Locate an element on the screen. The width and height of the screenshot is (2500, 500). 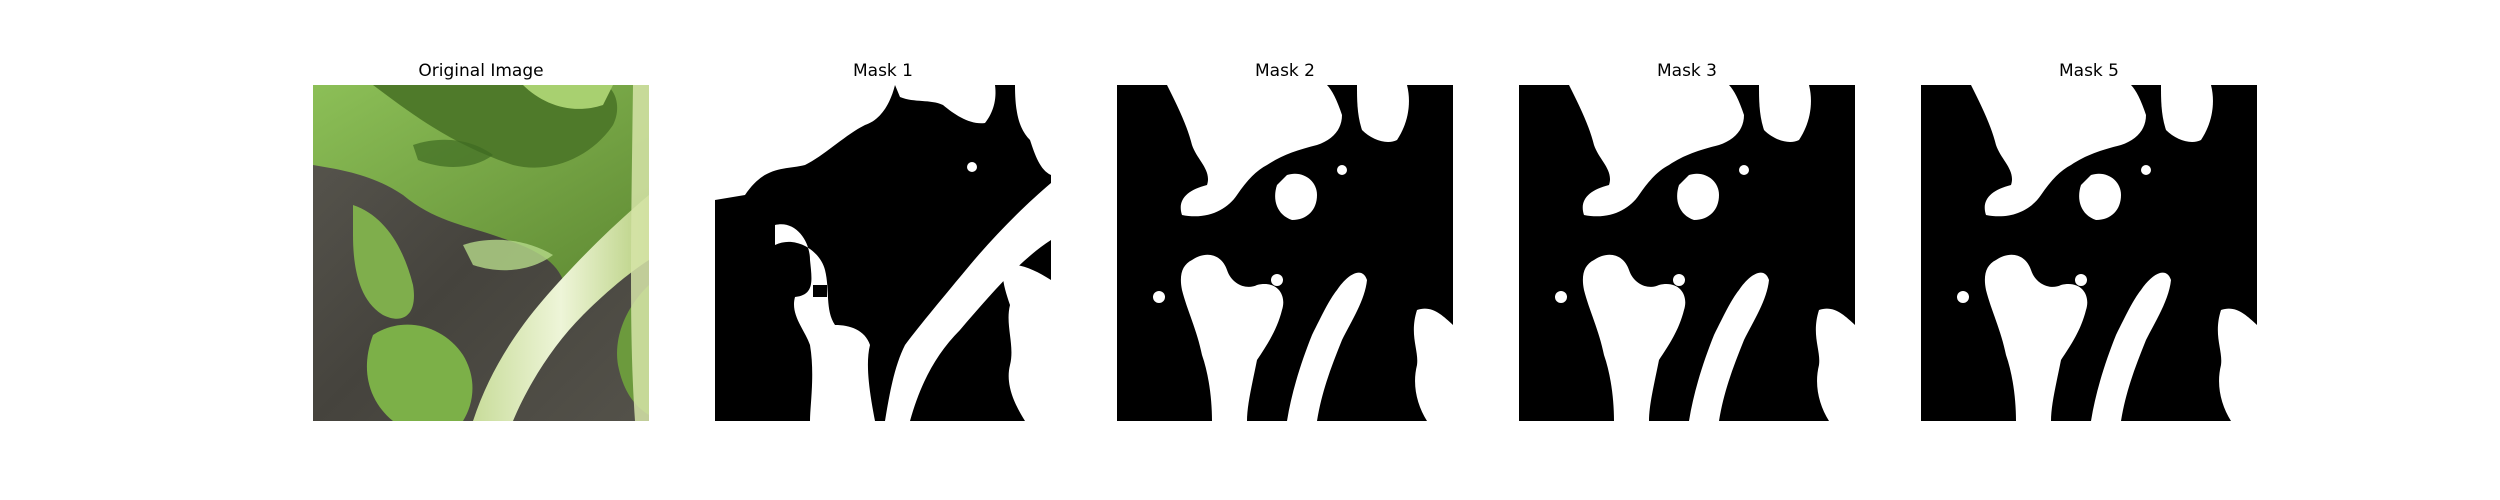
panel-title-mask-1: Mask 1 is located at coordinates (882, 71).